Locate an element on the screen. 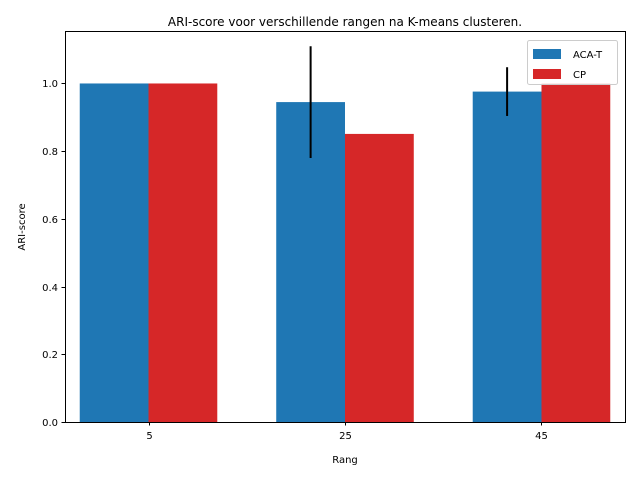 This screenshot has width=640, height=480. legend-swatch-aca-t is located at coordinates (547, 54).